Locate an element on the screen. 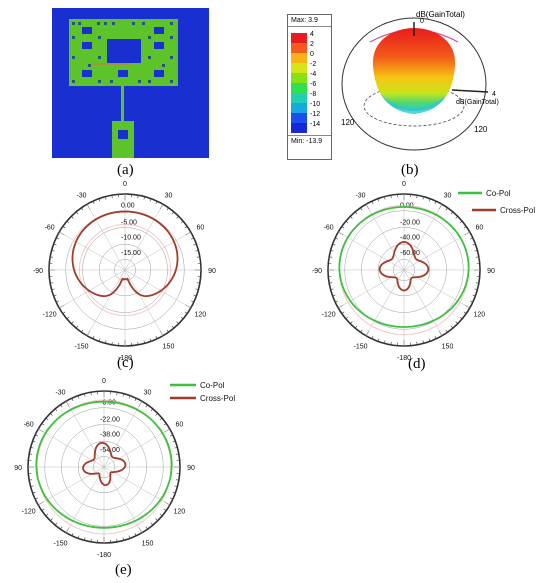  polar-angle-label: -60 is located at coordinates (29, 425).